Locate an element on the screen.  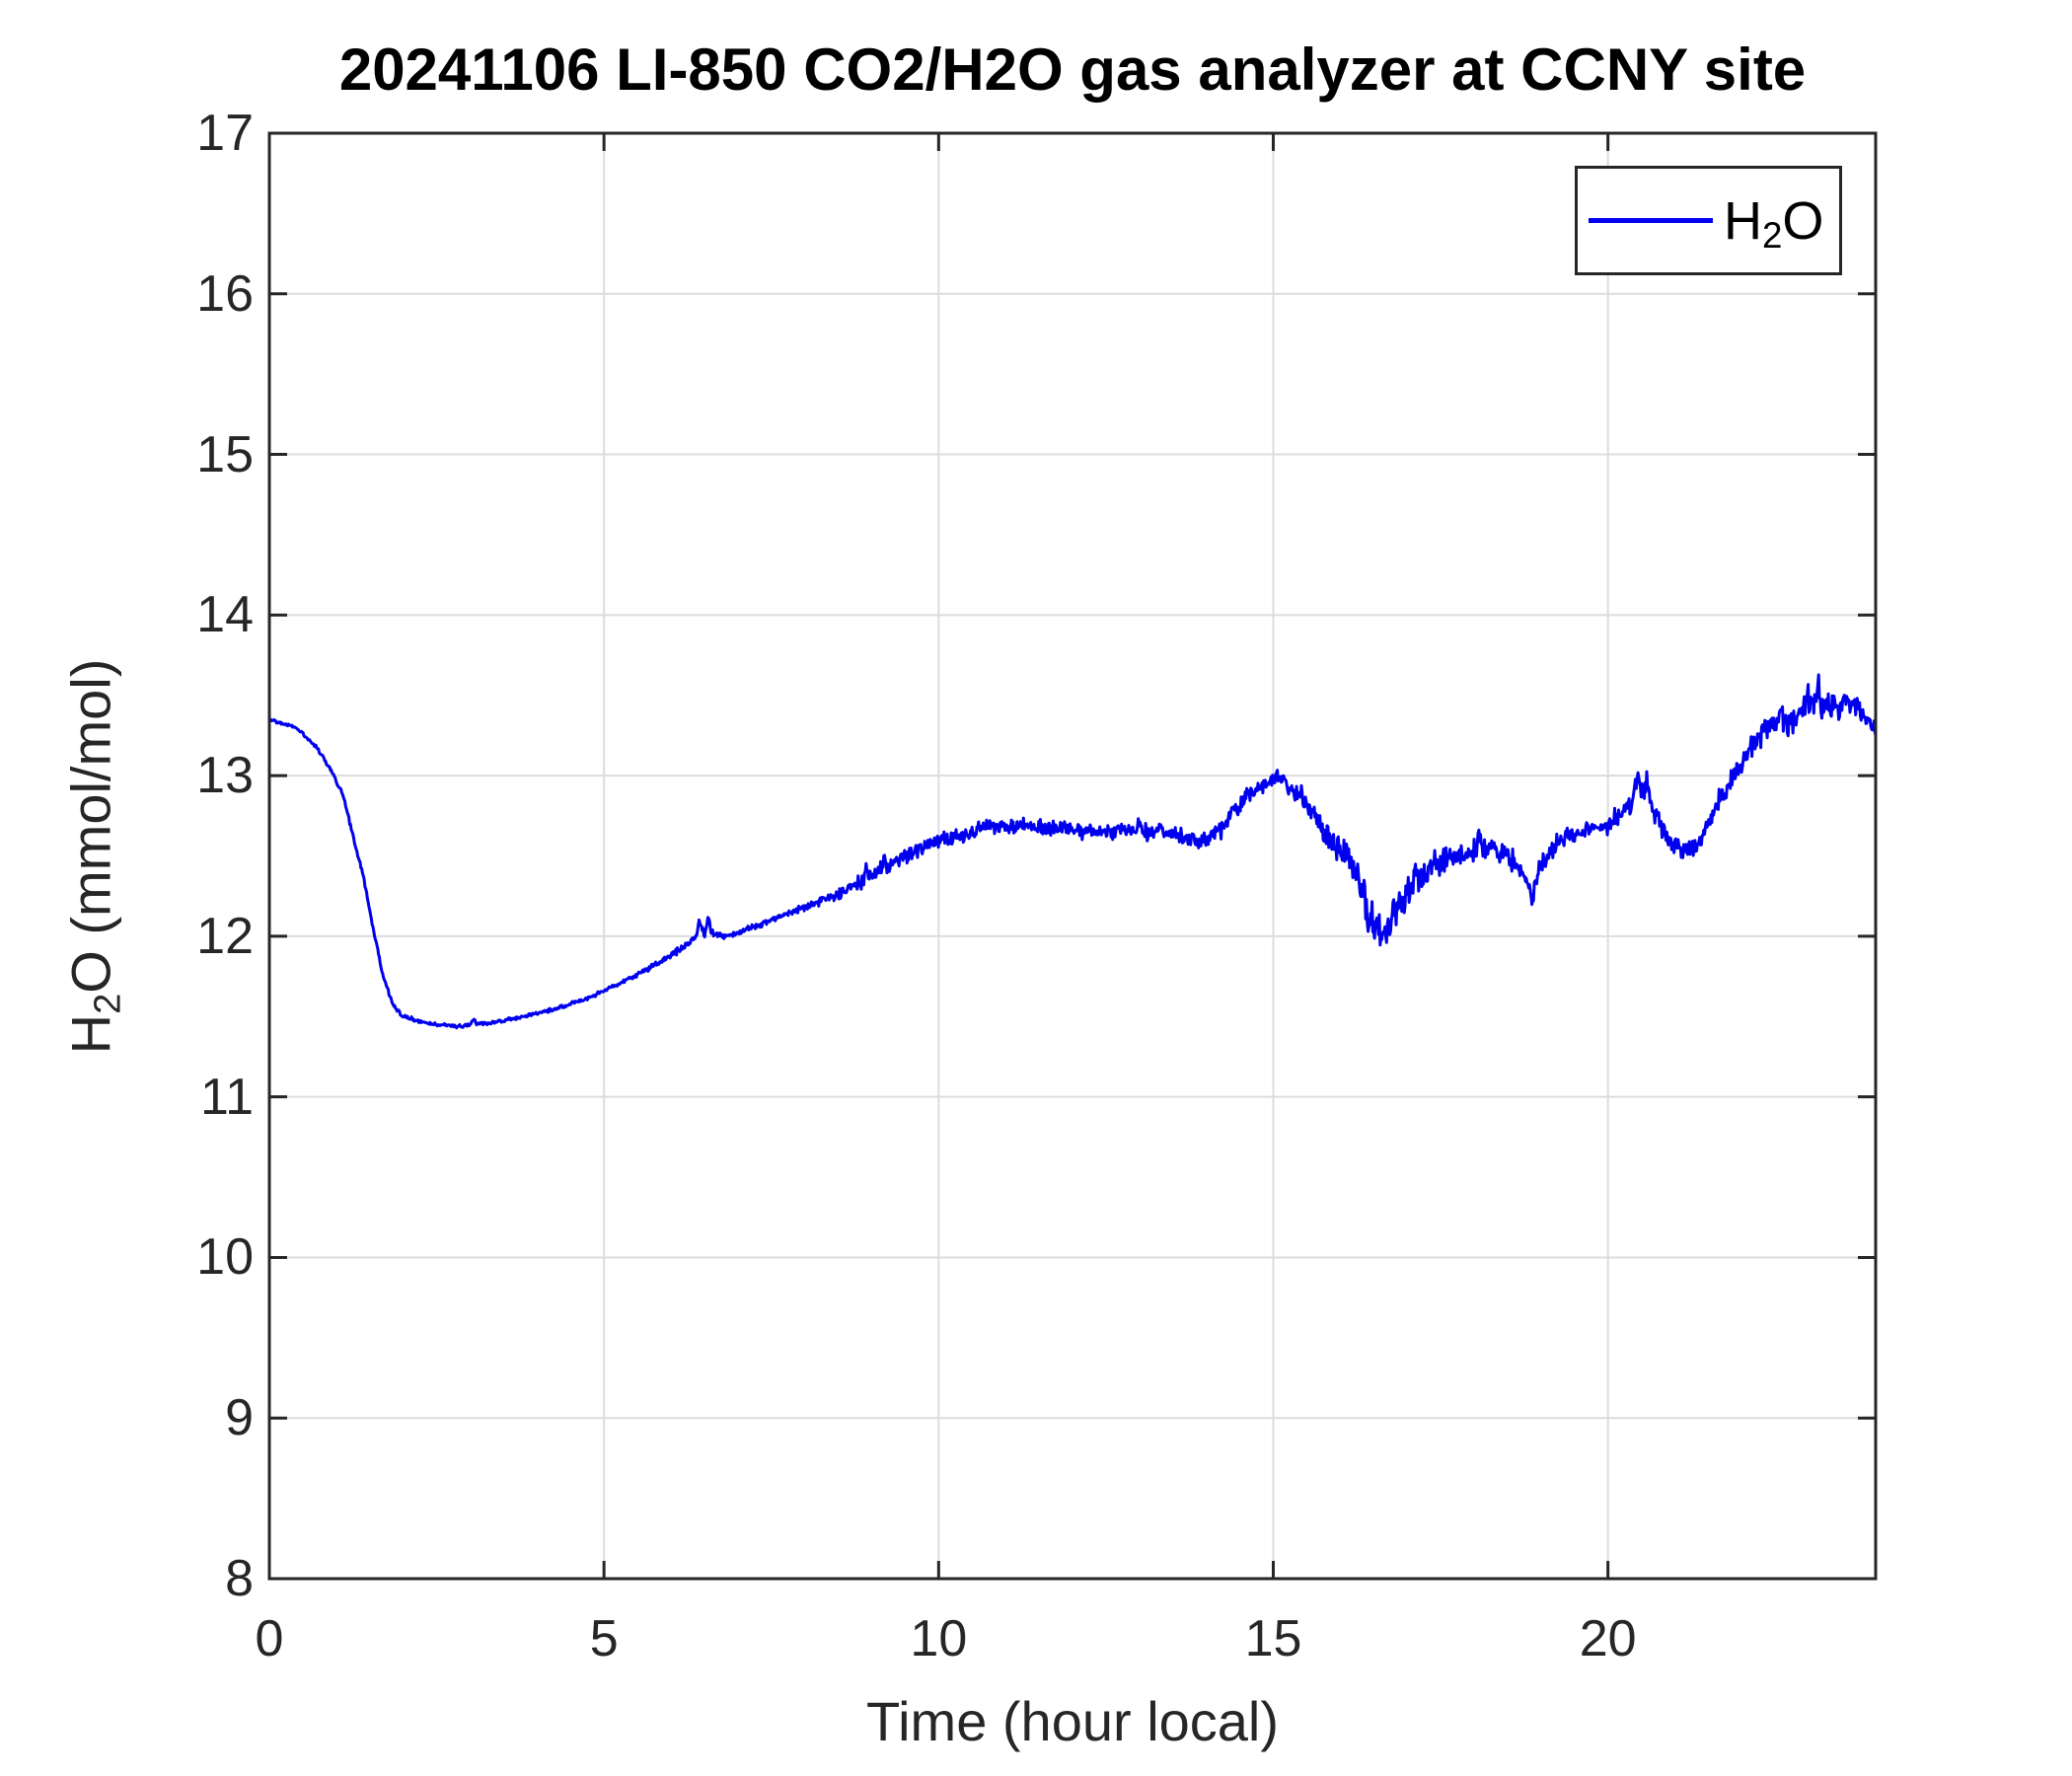
legend-line-sample is located at coordinates (1651, 221).